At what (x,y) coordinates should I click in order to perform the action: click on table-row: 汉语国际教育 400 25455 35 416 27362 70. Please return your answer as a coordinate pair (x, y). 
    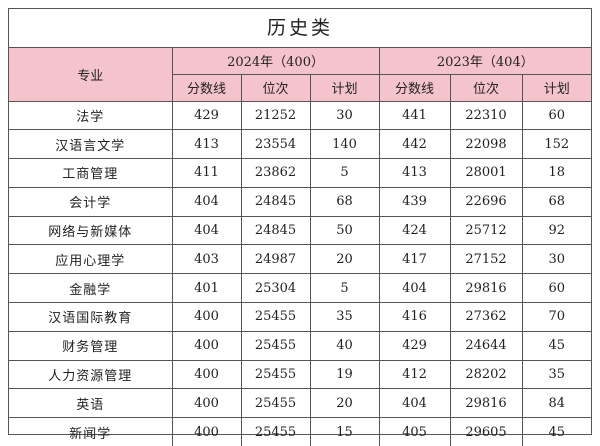
    Looking at the image, I should click on (300, 317).